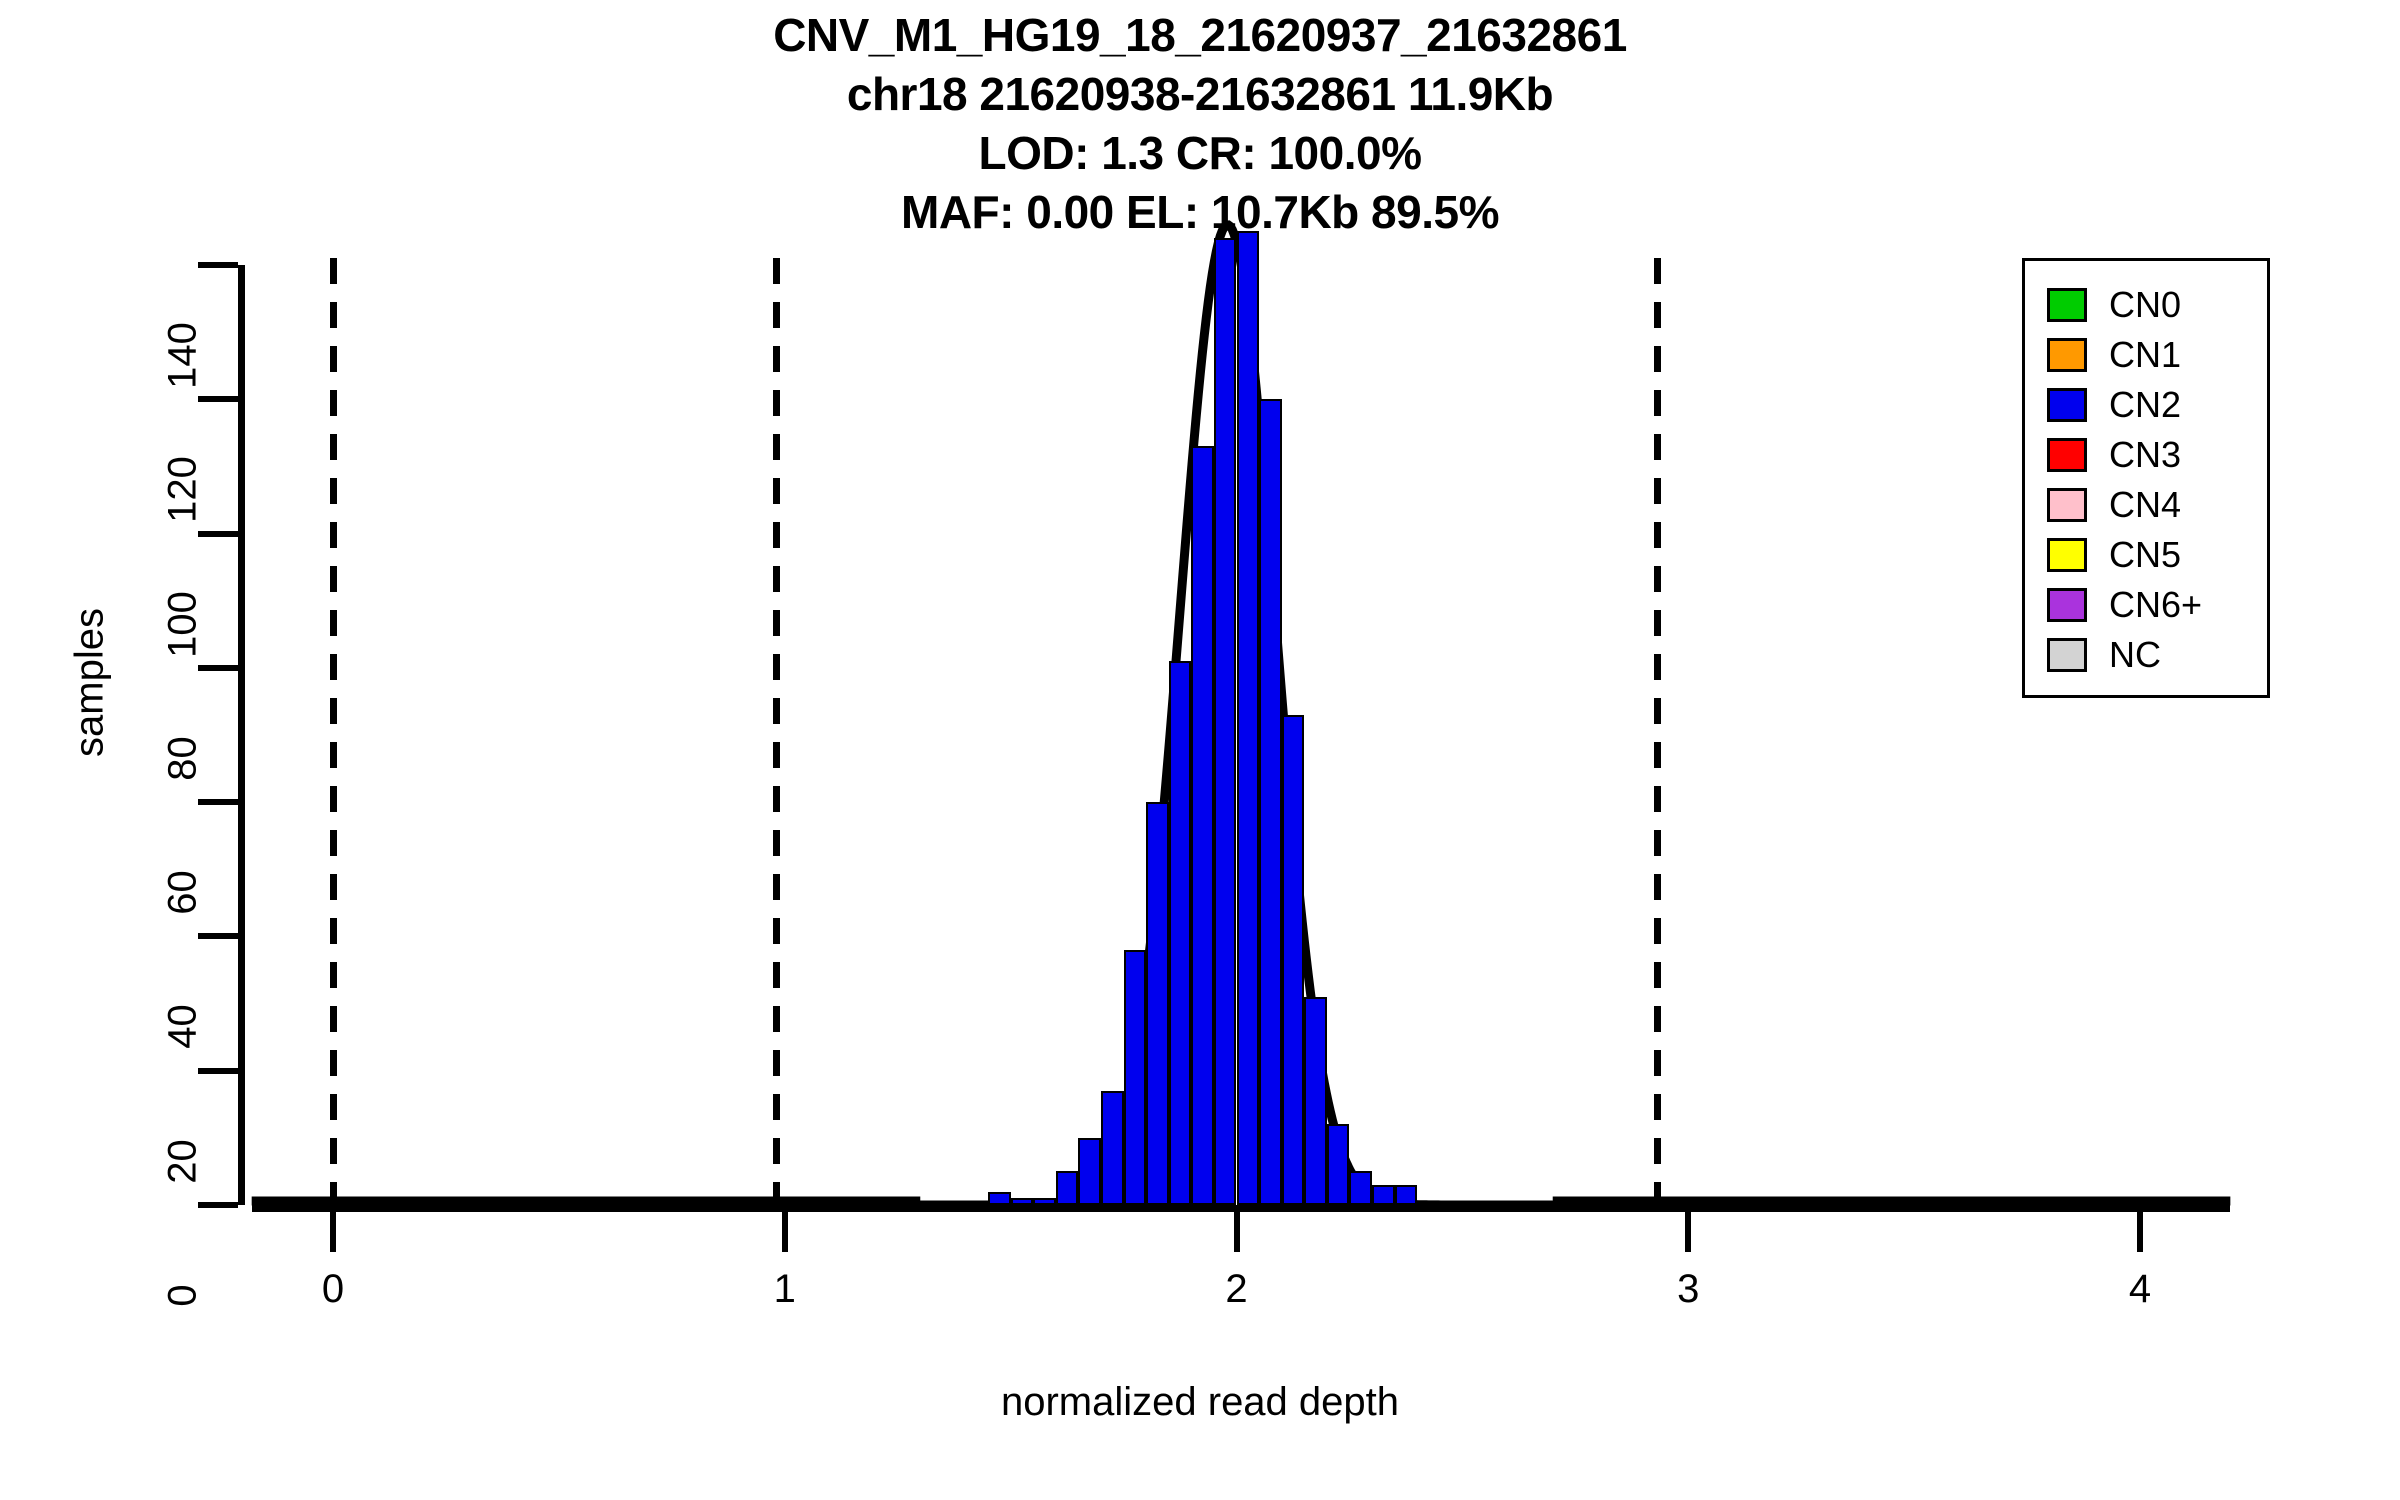 The width and height of the screenshot is (2400, 1500). I want to click on legend-item-label: CN1, so click(2145, 354).